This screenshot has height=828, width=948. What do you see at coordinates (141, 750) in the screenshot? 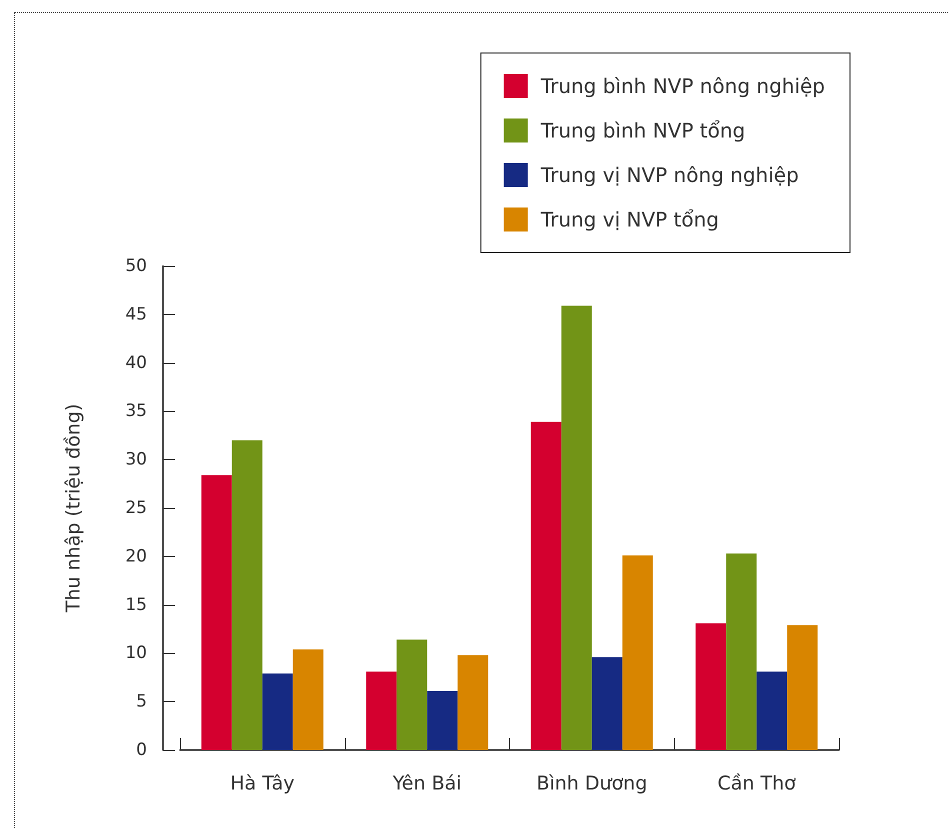
I see `y-tick-label: 0` at bounding box center [141, 750].